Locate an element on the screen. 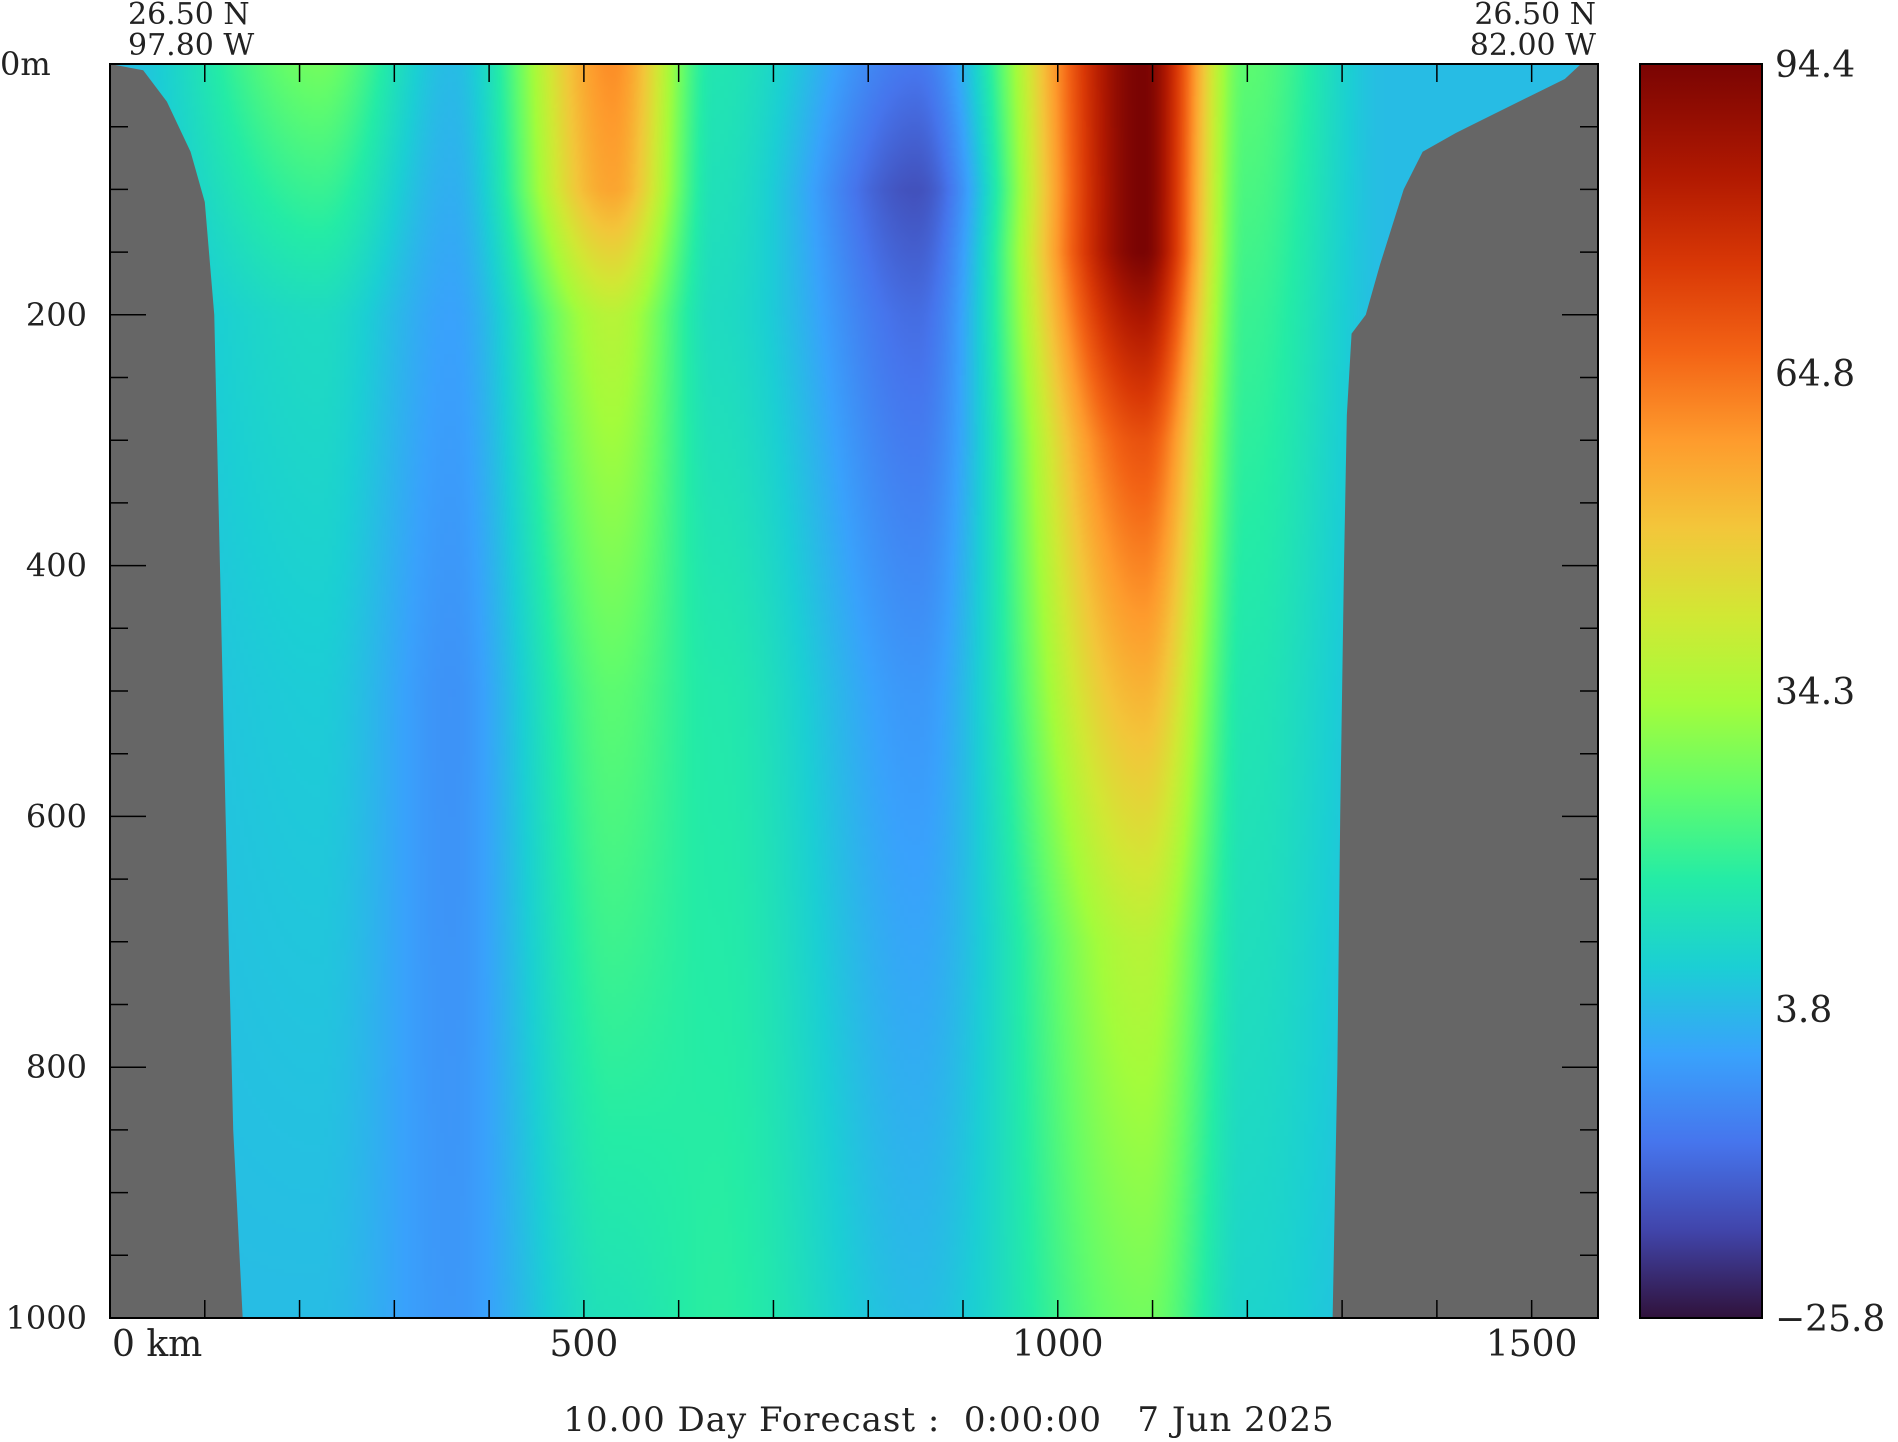 The image size is (1898, 1442). left-lon-label: 97.80 W is located at coordinates (191, 45).